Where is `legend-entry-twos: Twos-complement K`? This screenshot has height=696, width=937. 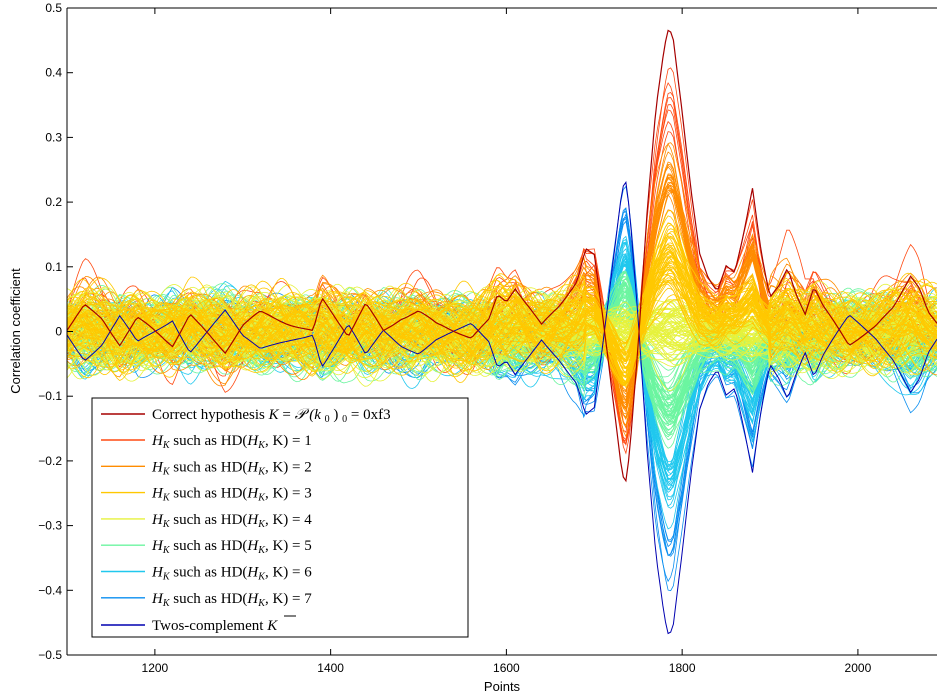 legend-entry-twos: Twos-complement K is located at coordinates (215, 626).